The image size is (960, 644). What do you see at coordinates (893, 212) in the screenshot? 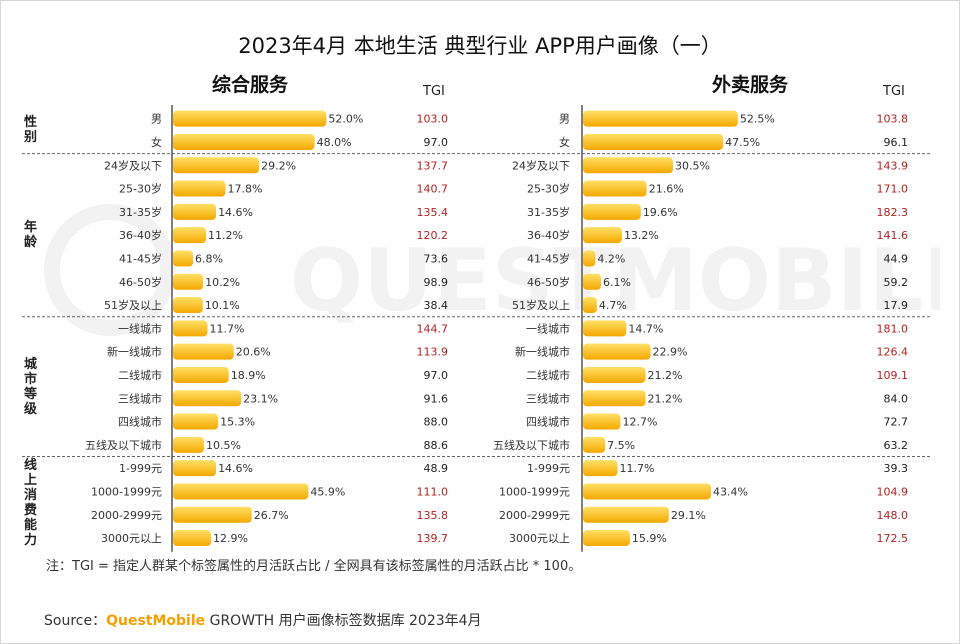
I see `tgi-value: 182.3` at bounding box center [893, 212].